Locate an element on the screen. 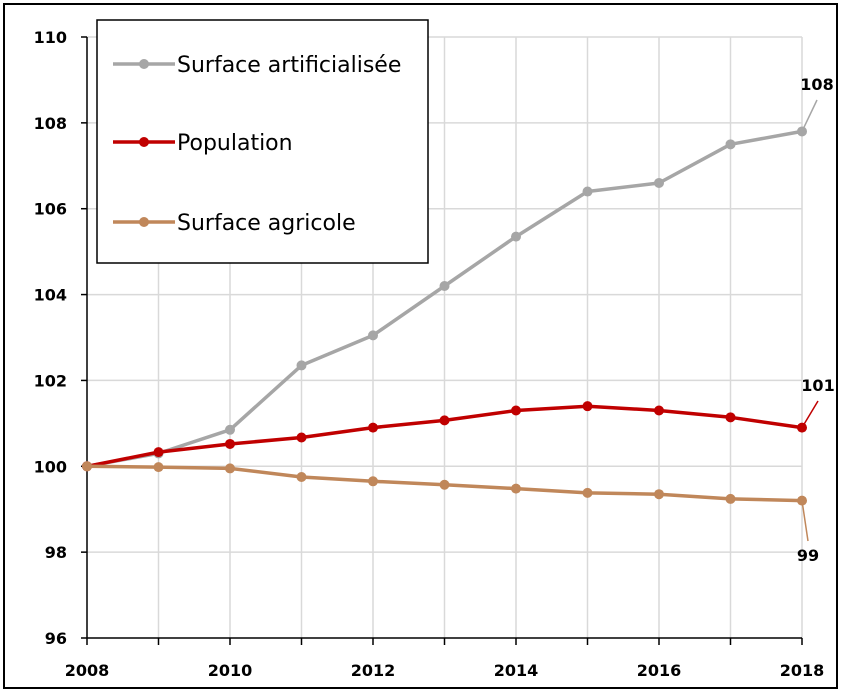 This screenshot has width=843, height=695. x-tick-label-2010: 2010 is located at coordinates (230, 670).